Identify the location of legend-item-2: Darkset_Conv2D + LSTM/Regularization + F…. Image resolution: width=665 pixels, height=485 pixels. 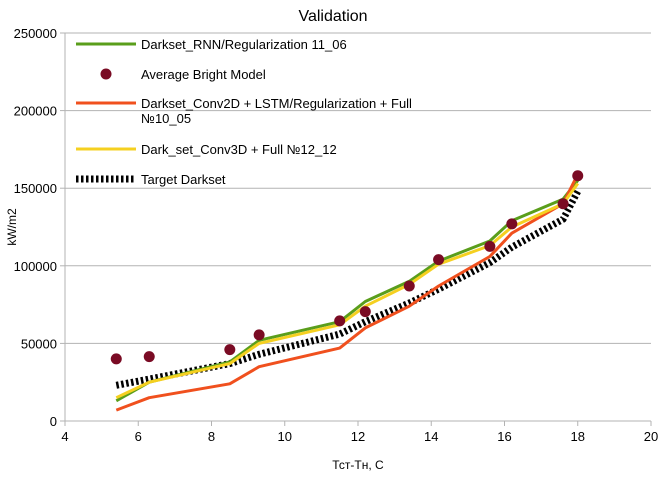
(244, 111).